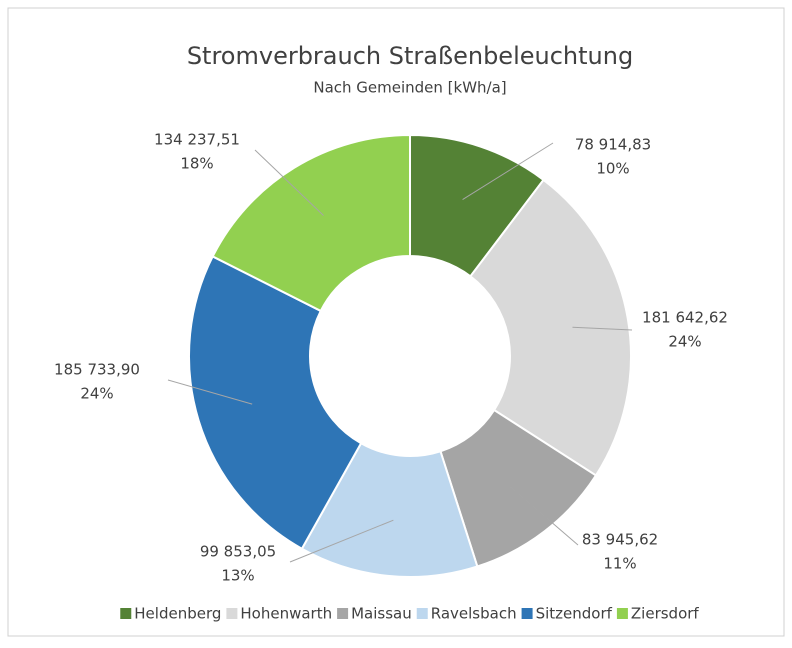  Describe the element at coordinates (197, 140) in the screenshot. I see `data-label-value: 134 237,51` at that location.